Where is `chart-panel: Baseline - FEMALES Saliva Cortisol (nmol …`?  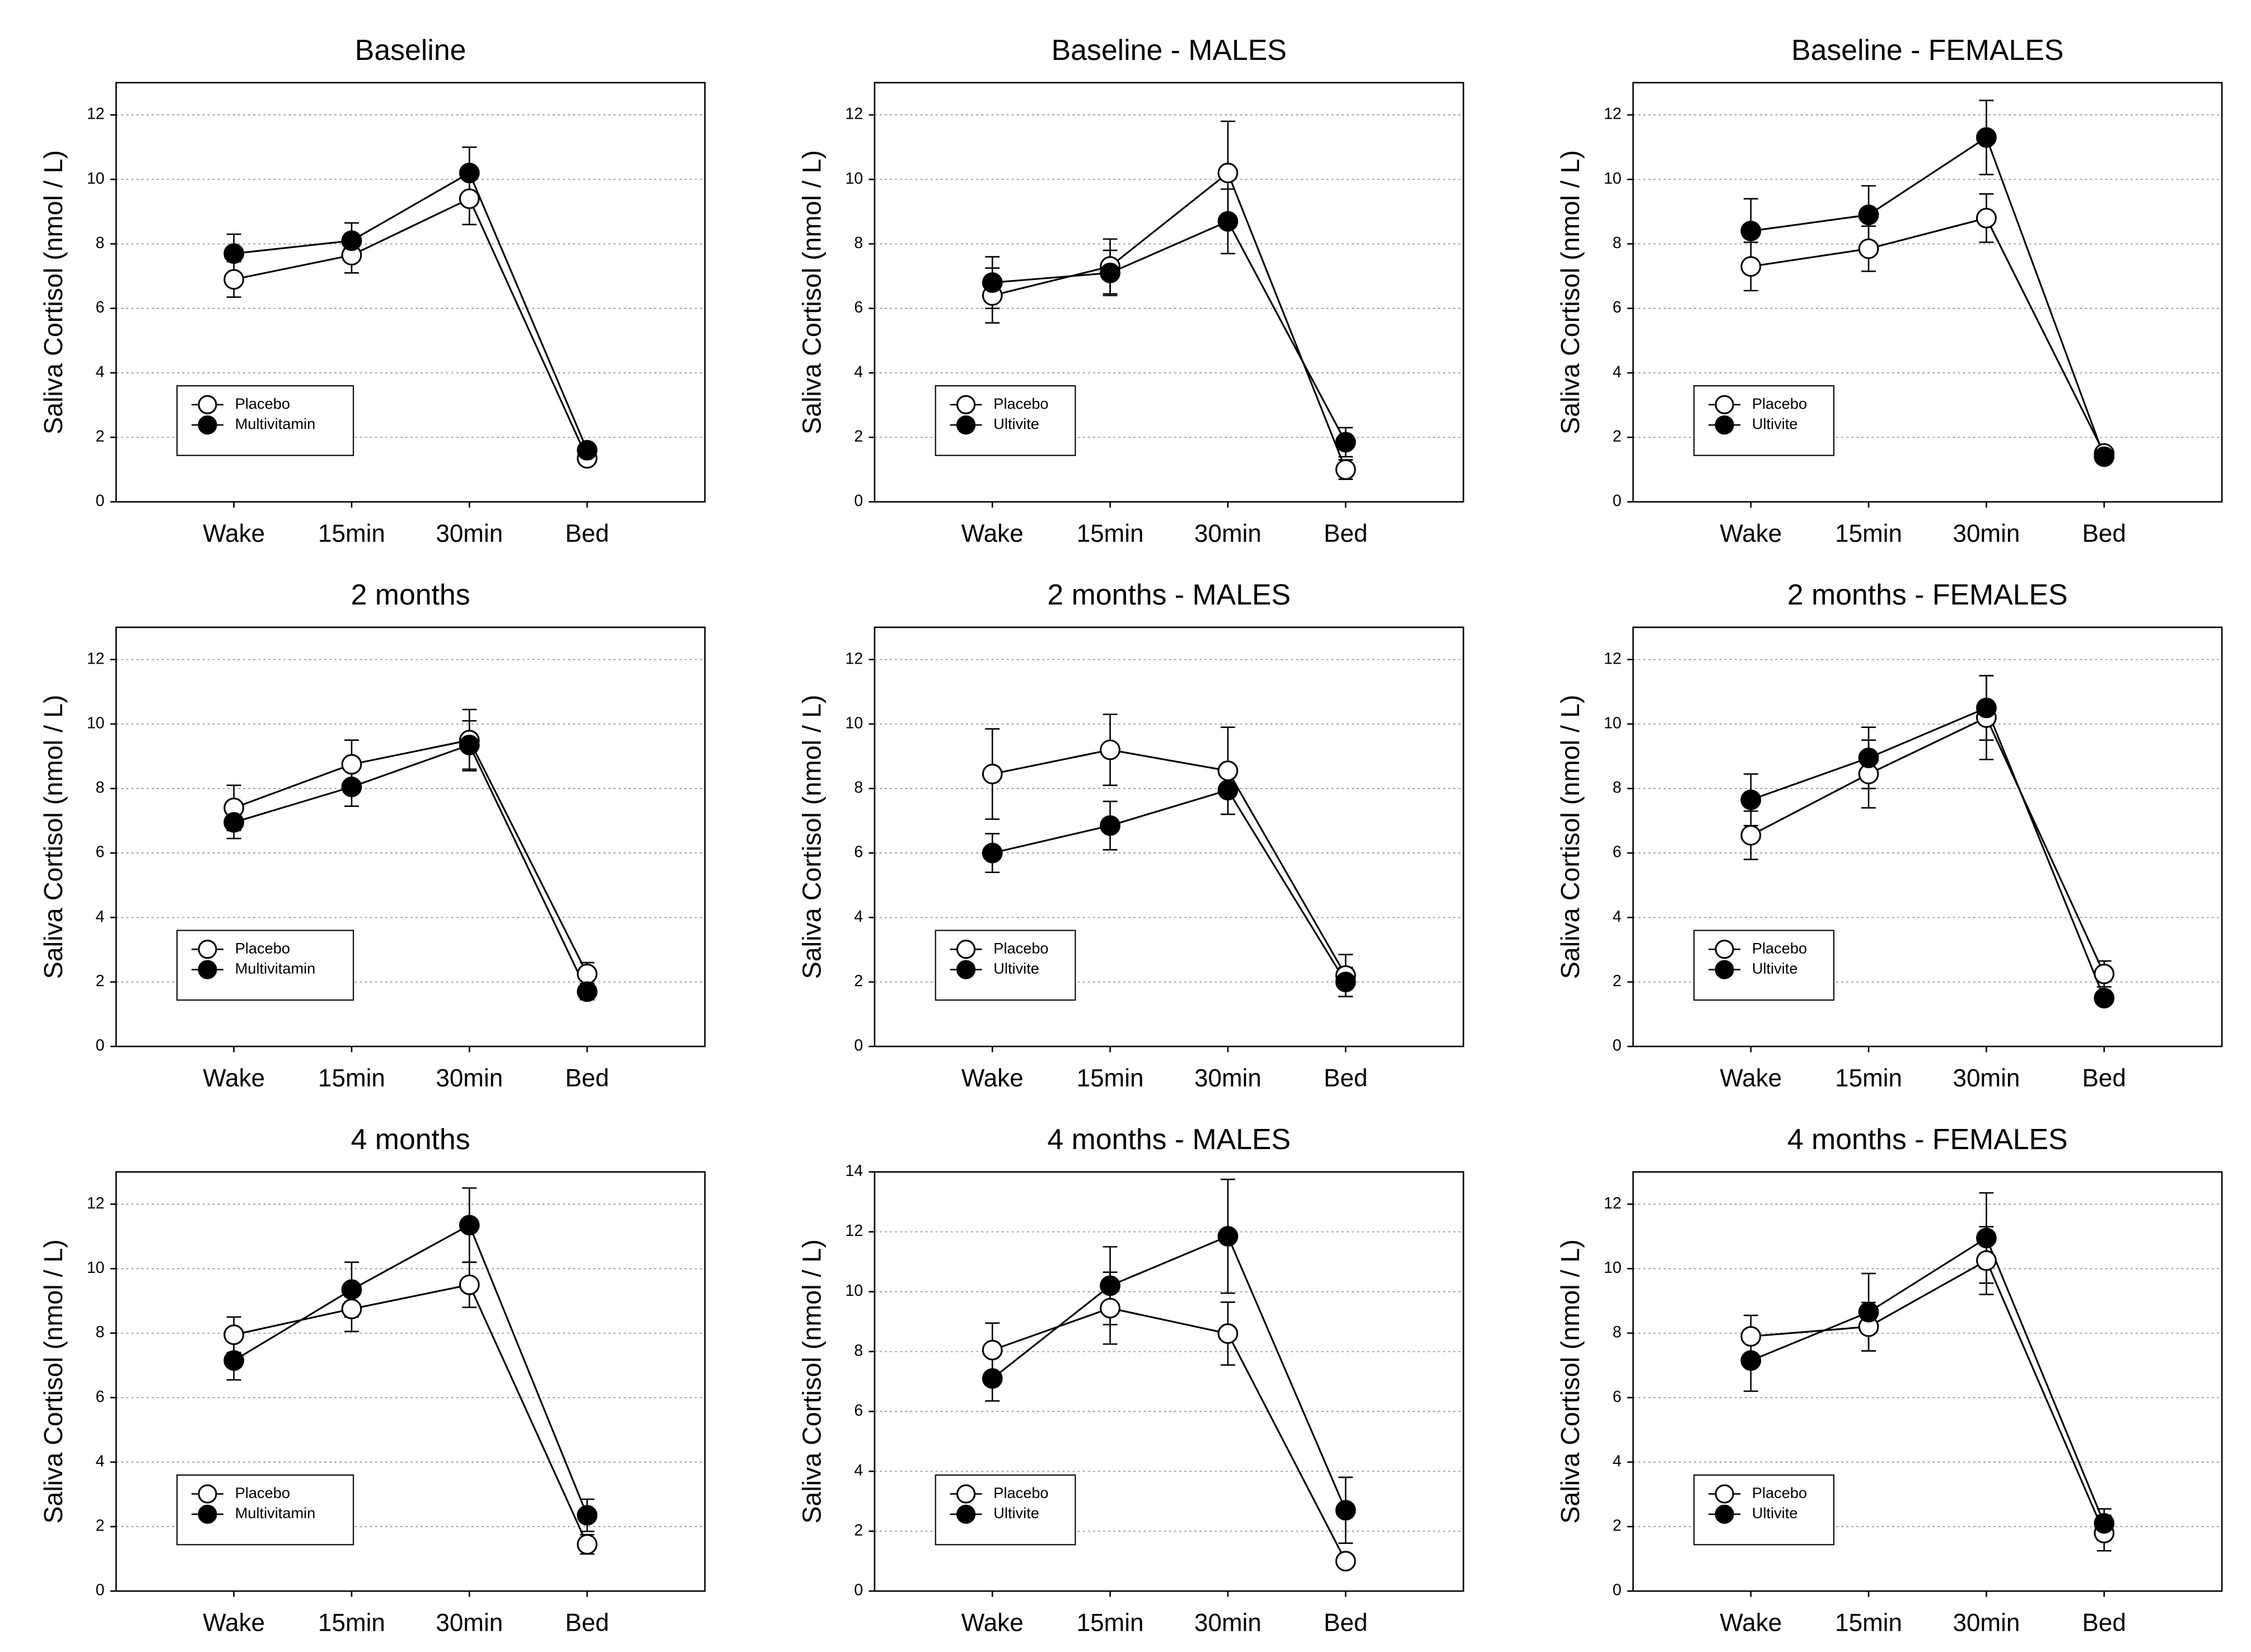 chart-panel: Baseline - FEMALES Saliva Cortisol (nmol … is located at coordinates (1889, 290).